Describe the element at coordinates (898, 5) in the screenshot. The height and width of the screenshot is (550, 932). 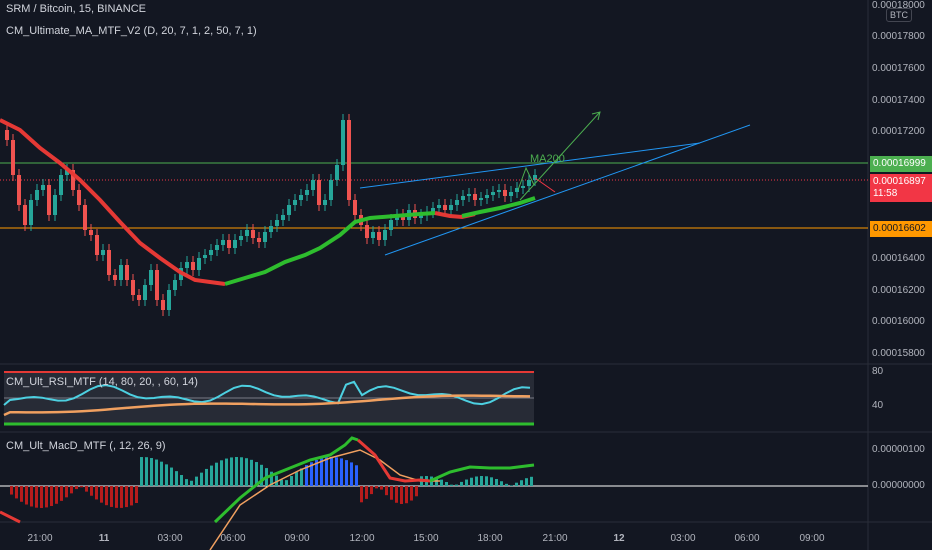
I see `price-tick: 0.00018000` at that location.